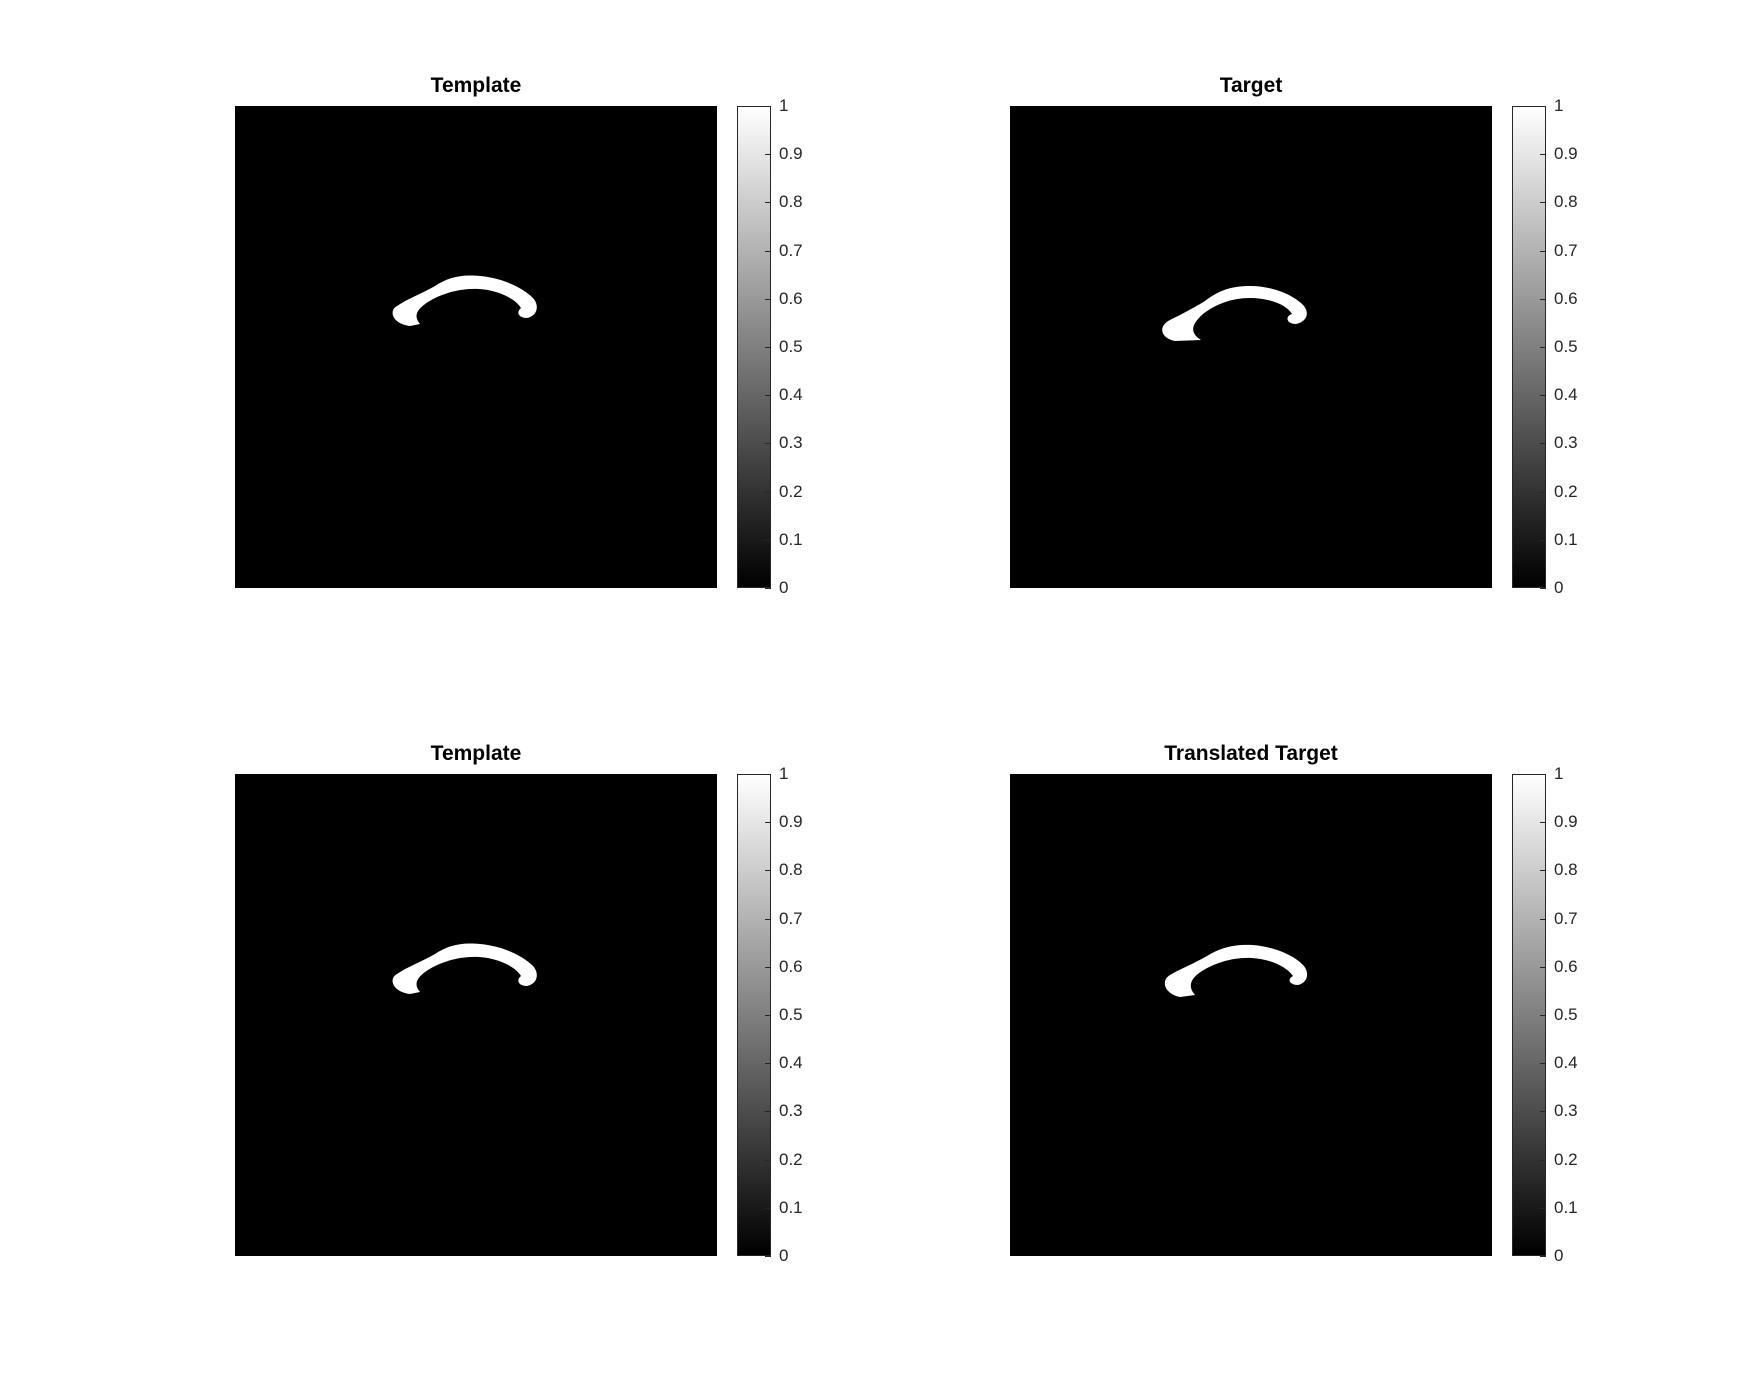  What do you see at coordinates (1251, 85) in the screenshot?
I see `subplot-title: Target` at bounding box center [1251, 85].